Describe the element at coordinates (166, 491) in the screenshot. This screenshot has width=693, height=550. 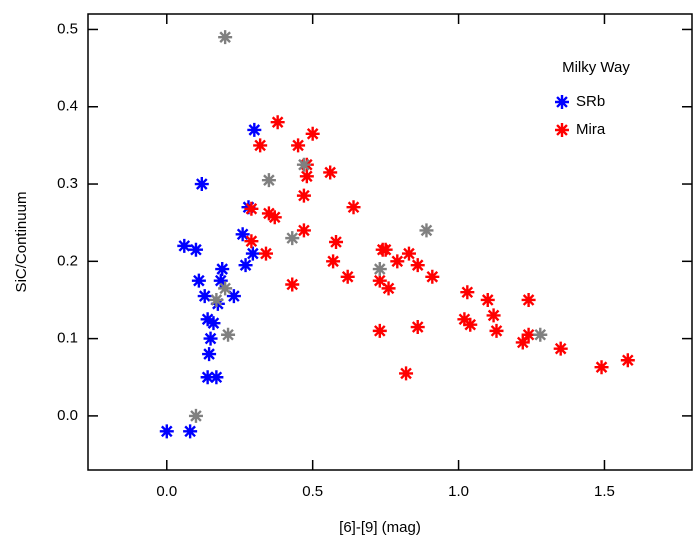
I see `x-tick-label: 0.0` at that location.